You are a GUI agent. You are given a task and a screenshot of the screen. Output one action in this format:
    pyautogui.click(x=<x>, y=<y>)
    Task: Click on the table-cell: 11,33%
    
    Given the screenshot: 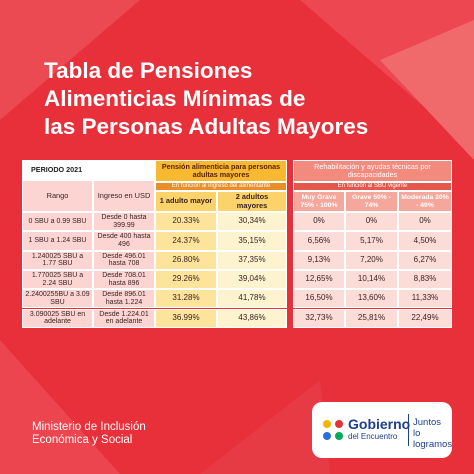 What is the action you would take?
    pyautogui.click(x=425, y=299)
    